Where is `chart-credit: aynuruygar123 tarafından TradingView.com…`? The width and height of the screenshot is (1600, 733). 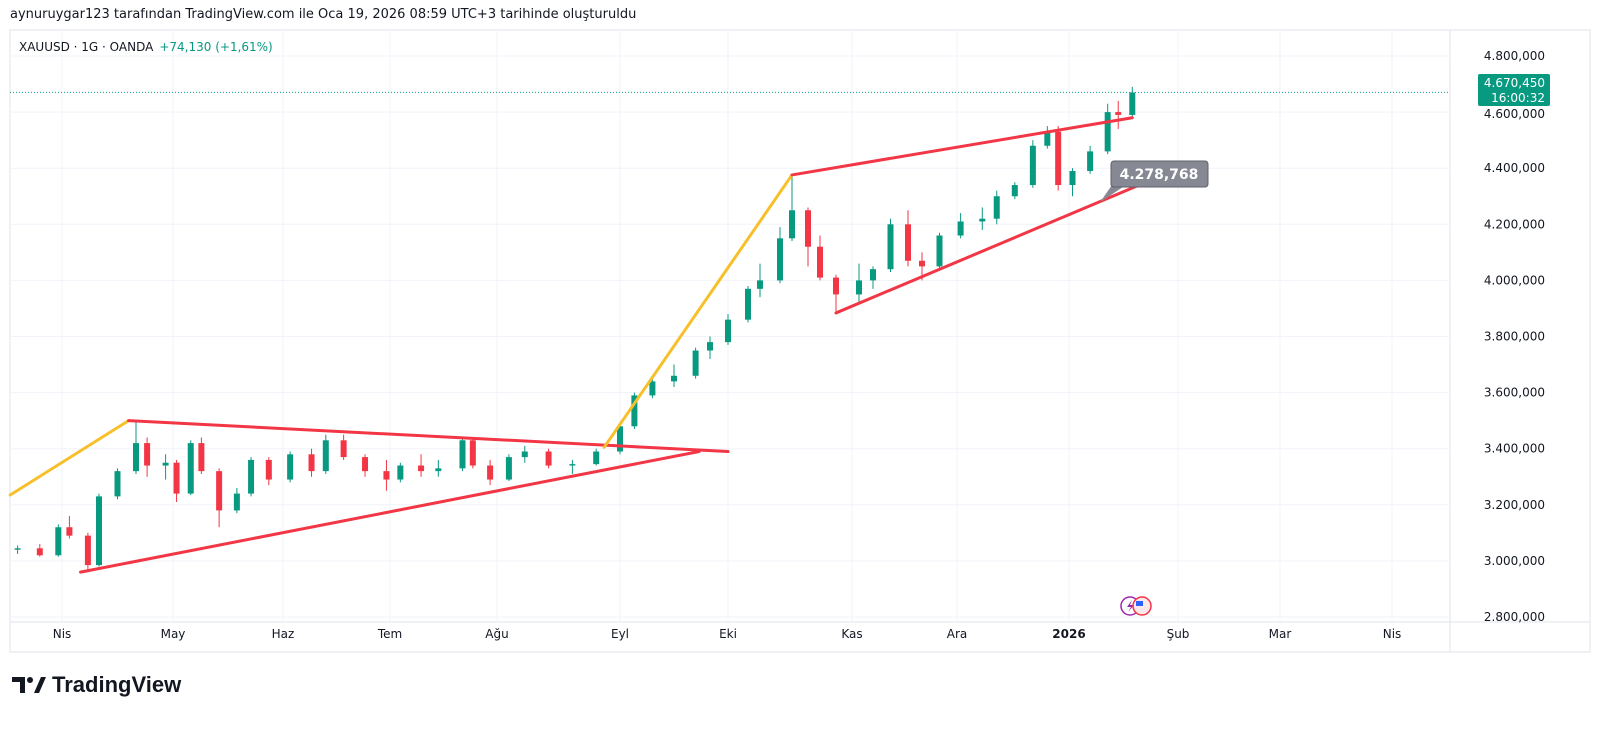
chart-credit: aynuruygar123 tarafından TradingView.com… is located at coordinates (323, 14).